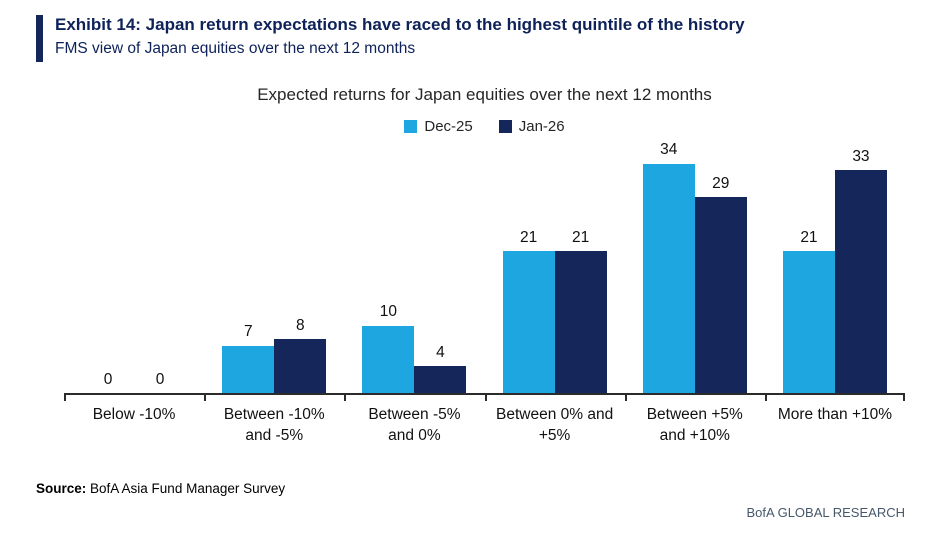  Describe the element at coordinates (134, 415) in the screenshot. I see `category-label: Below -10%` at that location.